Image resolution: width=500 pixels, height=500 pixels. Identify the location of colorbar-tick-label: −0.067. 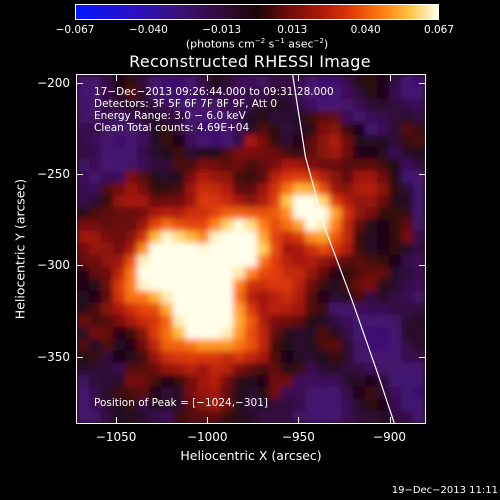
(75, 30).